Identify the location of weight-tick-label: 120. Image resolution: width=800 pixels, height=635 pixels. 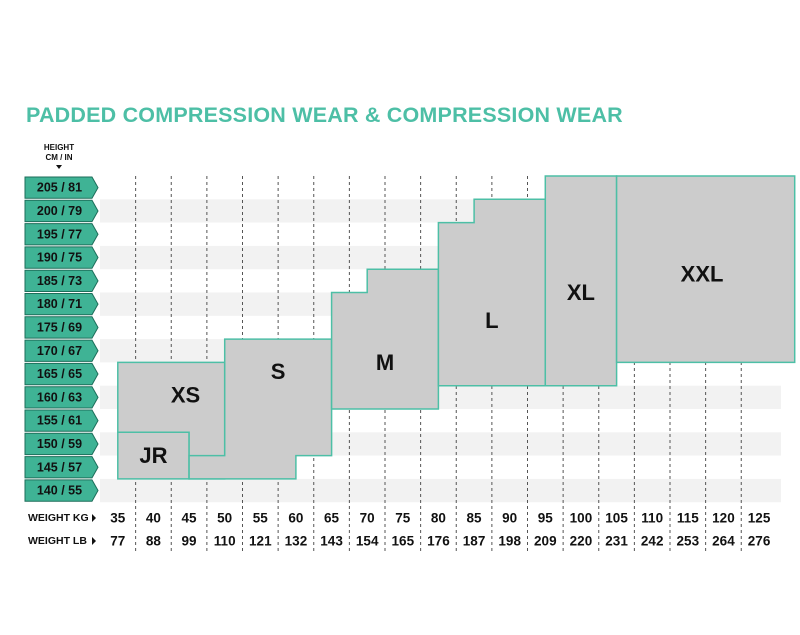
(723, 518).